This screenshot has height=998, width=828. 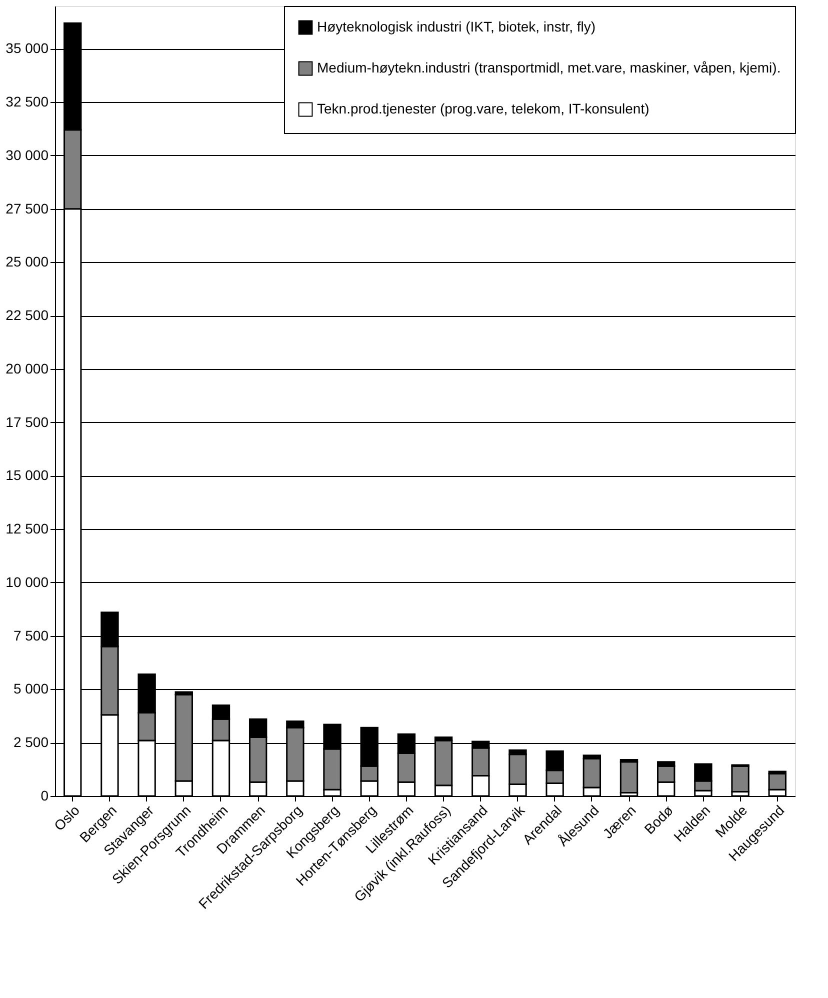 I want to click on legend-label: Medium-høytekn.industri (transportmidl, met.vare, maskiner, våpen, kjemi)., so click(x=549, y=68).